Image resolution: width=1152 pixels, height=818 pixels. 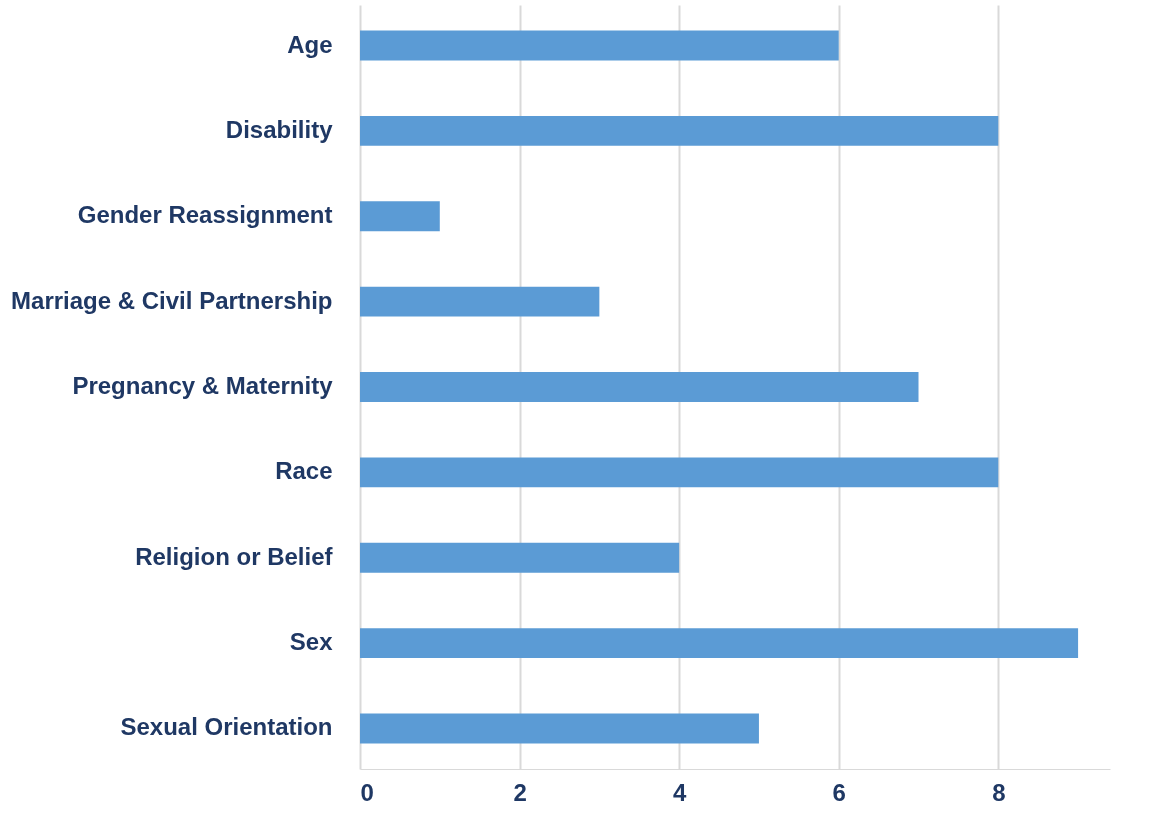 What do you see at coordinates (172, 300) in the screenshot?
I see `y-tick-label: Marriage & Civil Partnership` at bounding box center [172, 300].